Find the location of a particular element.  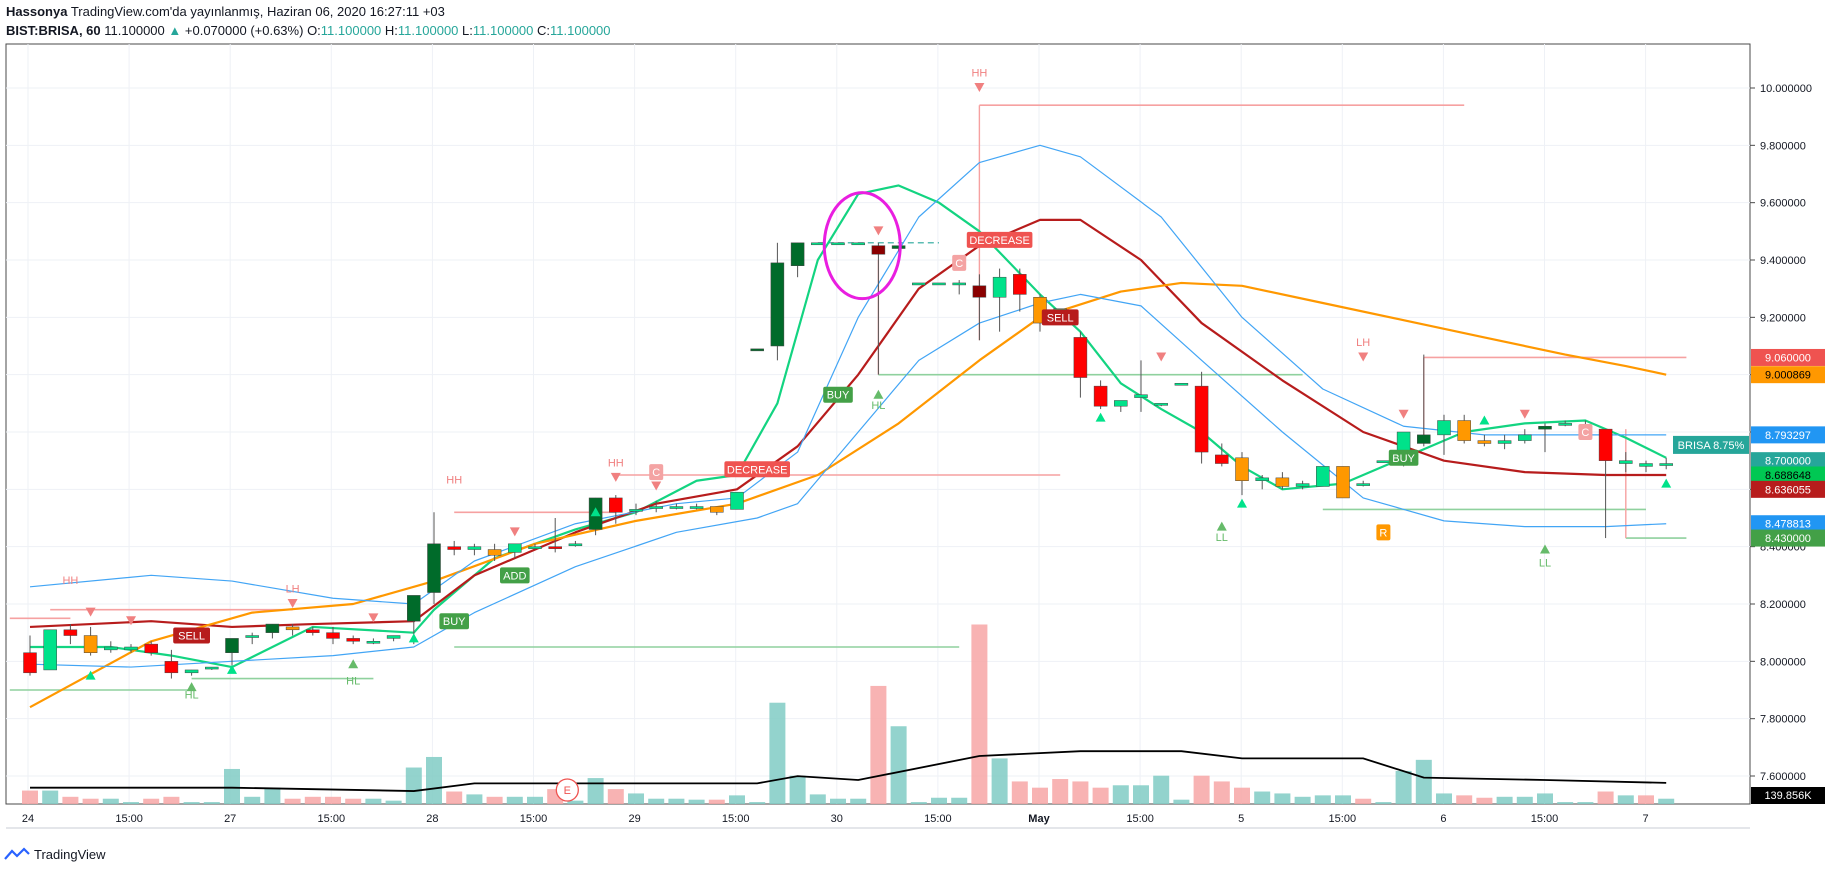

signal-label-text: SELL is located at coordinates (191, 637).